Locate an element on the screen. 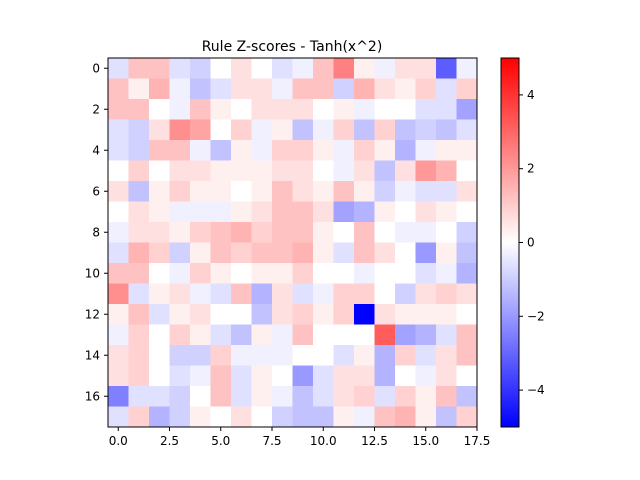  x-tick-label: 5.0 is located at coordinates (220, 441).